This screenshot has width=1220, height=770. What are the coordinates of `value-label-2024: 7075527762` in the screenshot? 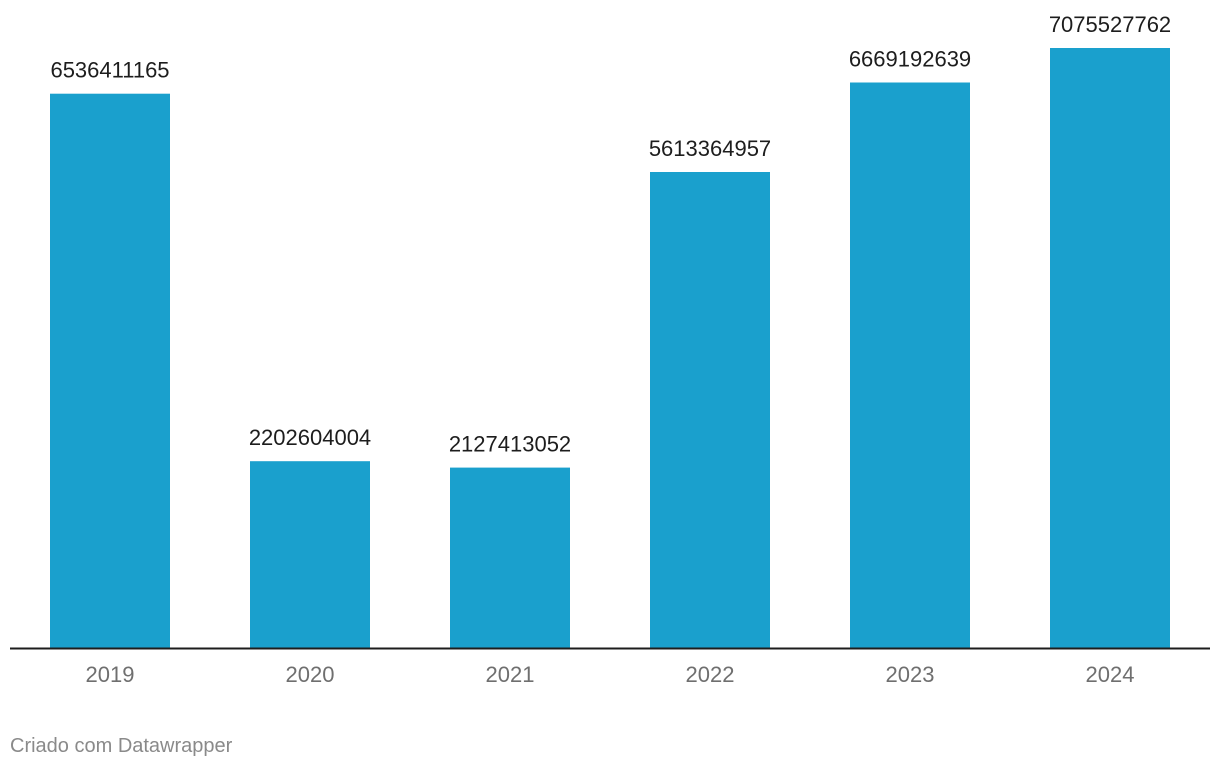 It's located at (1110, 24).